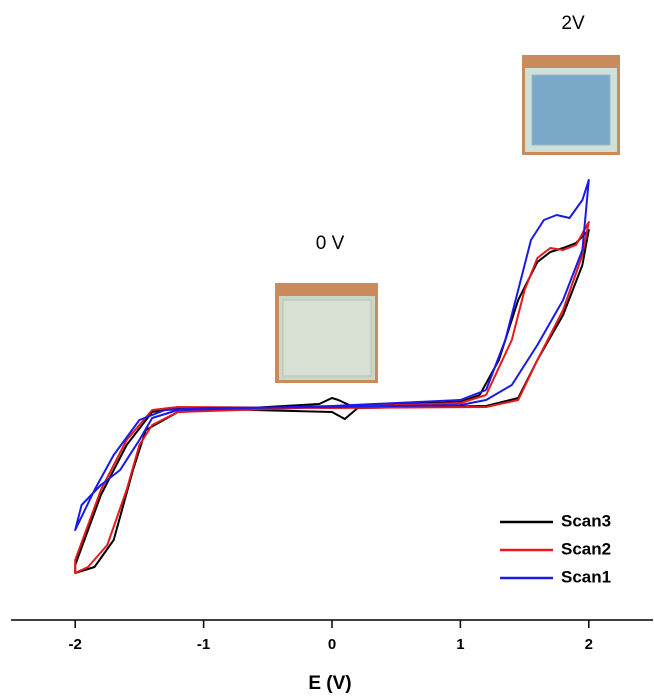 The image size is (654, 697). I want to click on legend-label: Scan2, so click(586, 548).